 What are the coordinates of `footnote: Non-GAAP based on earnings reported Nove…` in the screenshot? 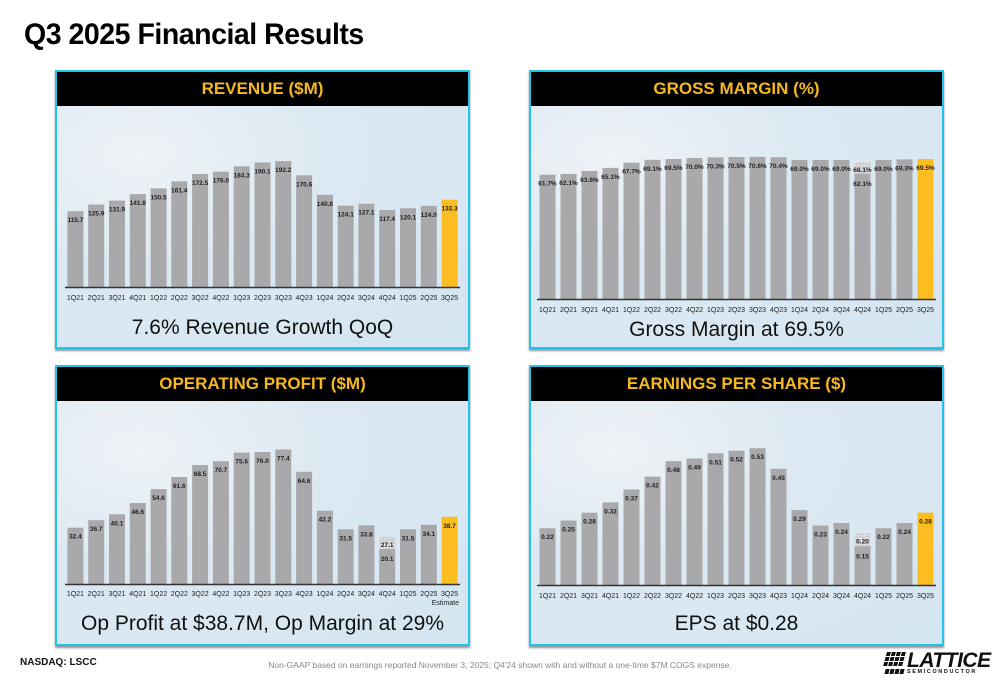 It's located at (500, 665).